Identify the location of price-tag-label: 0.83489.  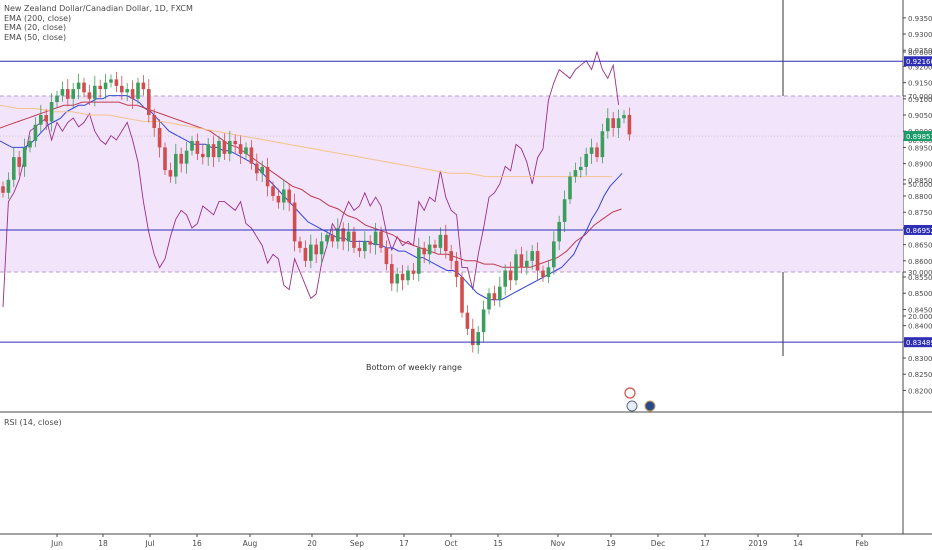
(919, 343).